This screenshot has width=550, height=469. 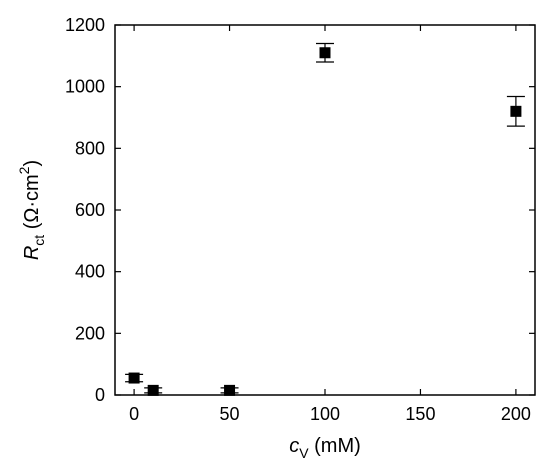 I want to click on y-tick-label: 200, so click(x=90, y=333).